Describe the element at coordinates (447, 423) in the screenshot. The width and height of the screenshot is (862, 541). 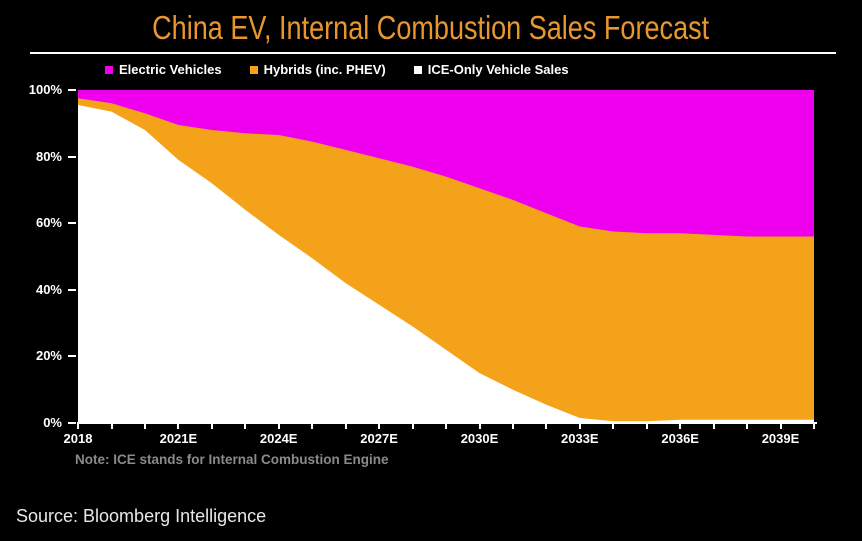
I see `x-axis-line` at that location.